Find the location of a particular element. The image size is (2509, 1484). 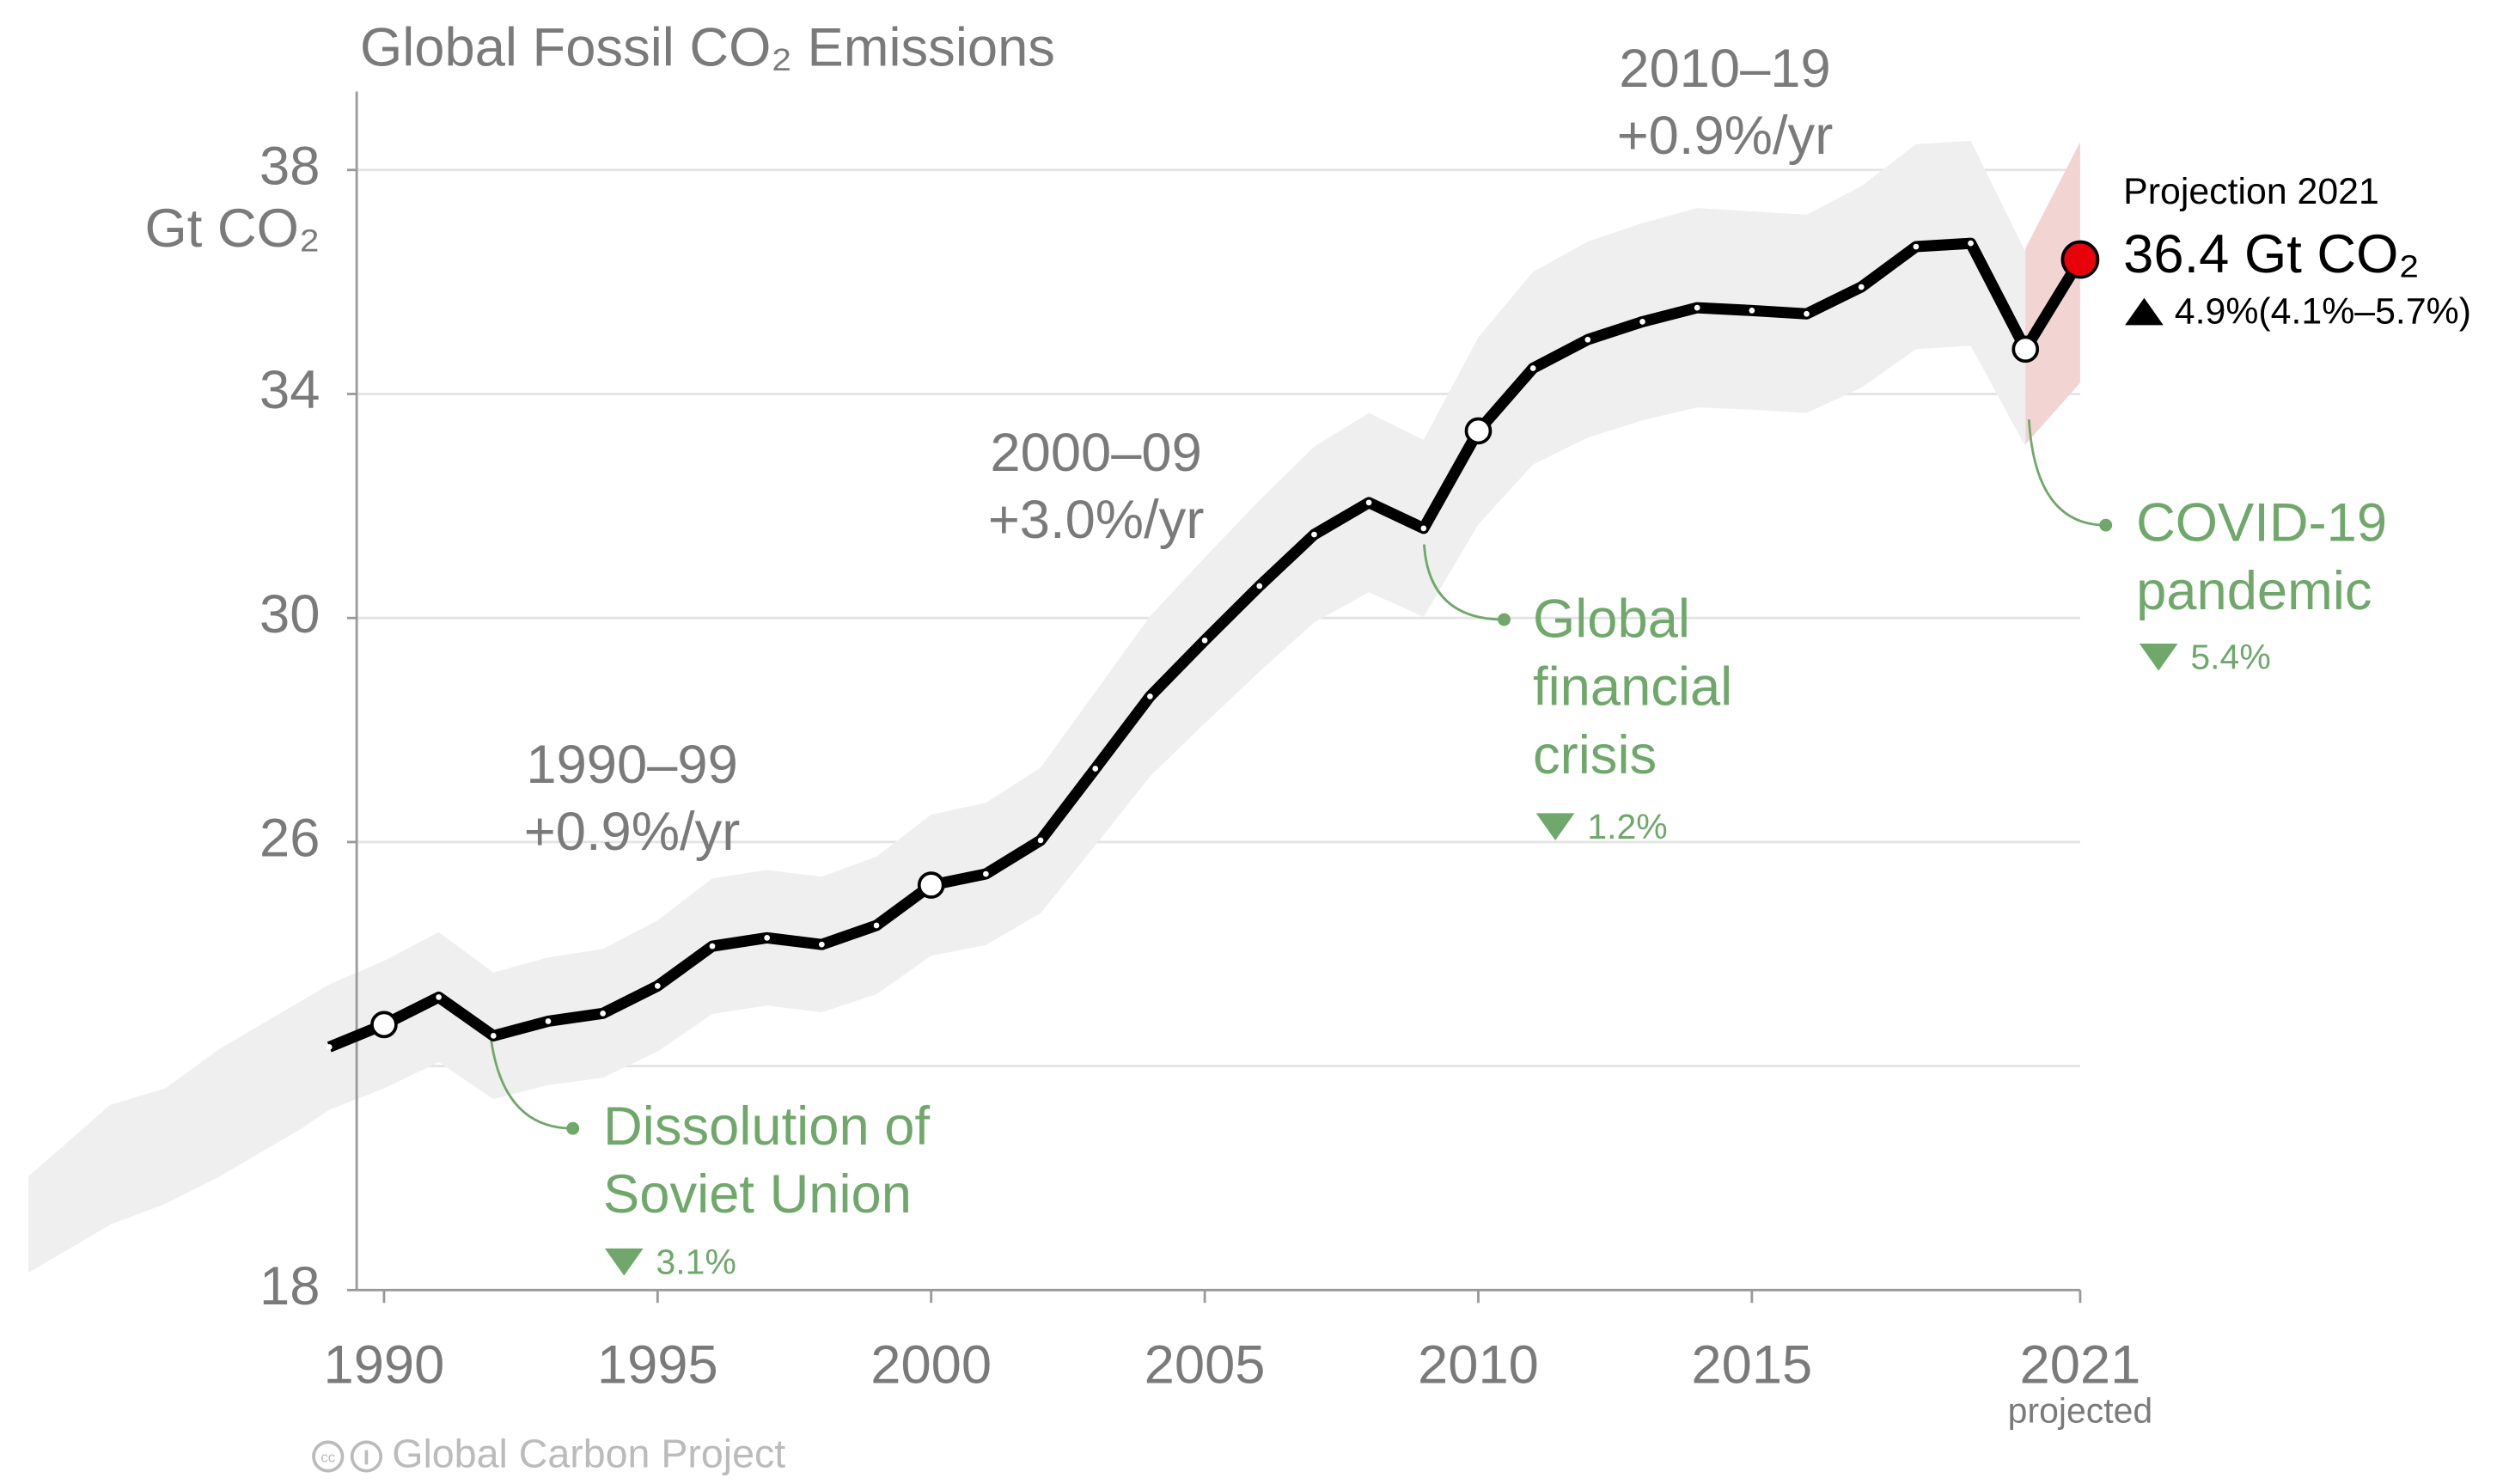

up-triangle is located at coordinates (2144, 311).